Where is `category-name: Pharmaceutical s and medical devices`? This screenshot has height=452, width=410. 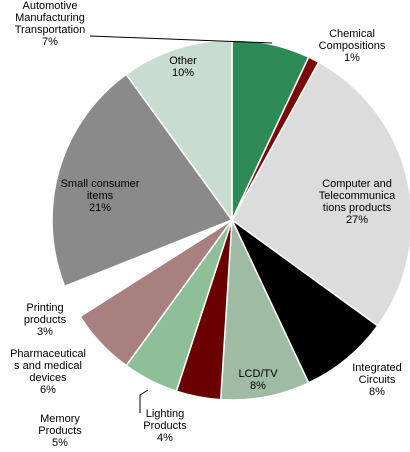
category-name: Pharmaceutical s and medical devices is located at coordinates (48, 366).